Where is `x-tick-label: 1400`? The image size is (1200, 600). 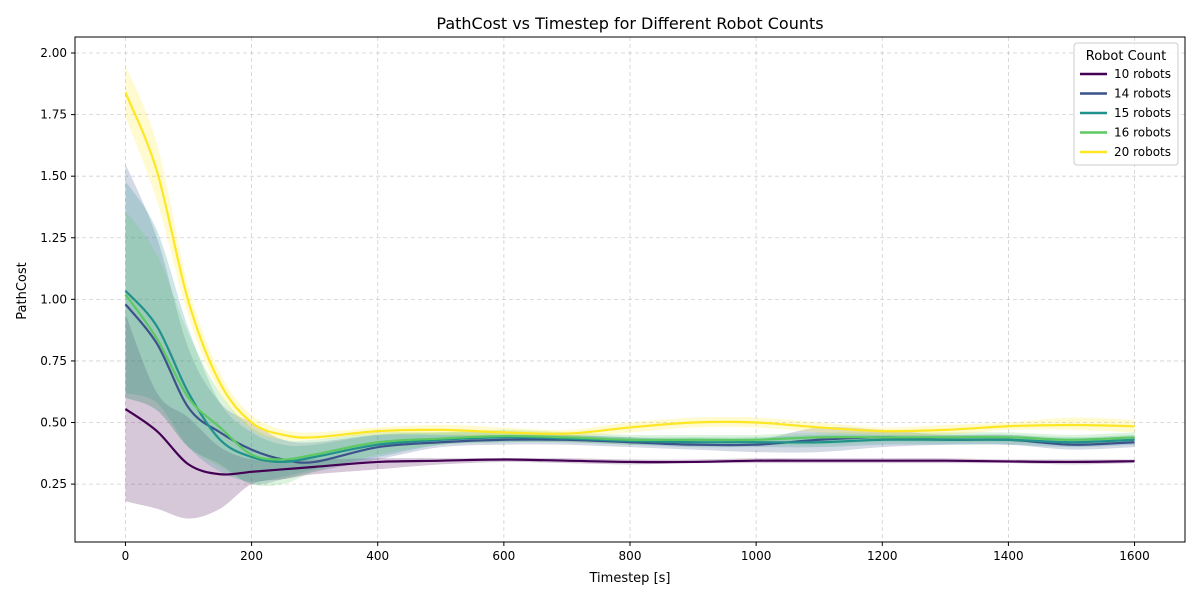 x-tick-label: 1400 is located at coordinates (1008, 556).